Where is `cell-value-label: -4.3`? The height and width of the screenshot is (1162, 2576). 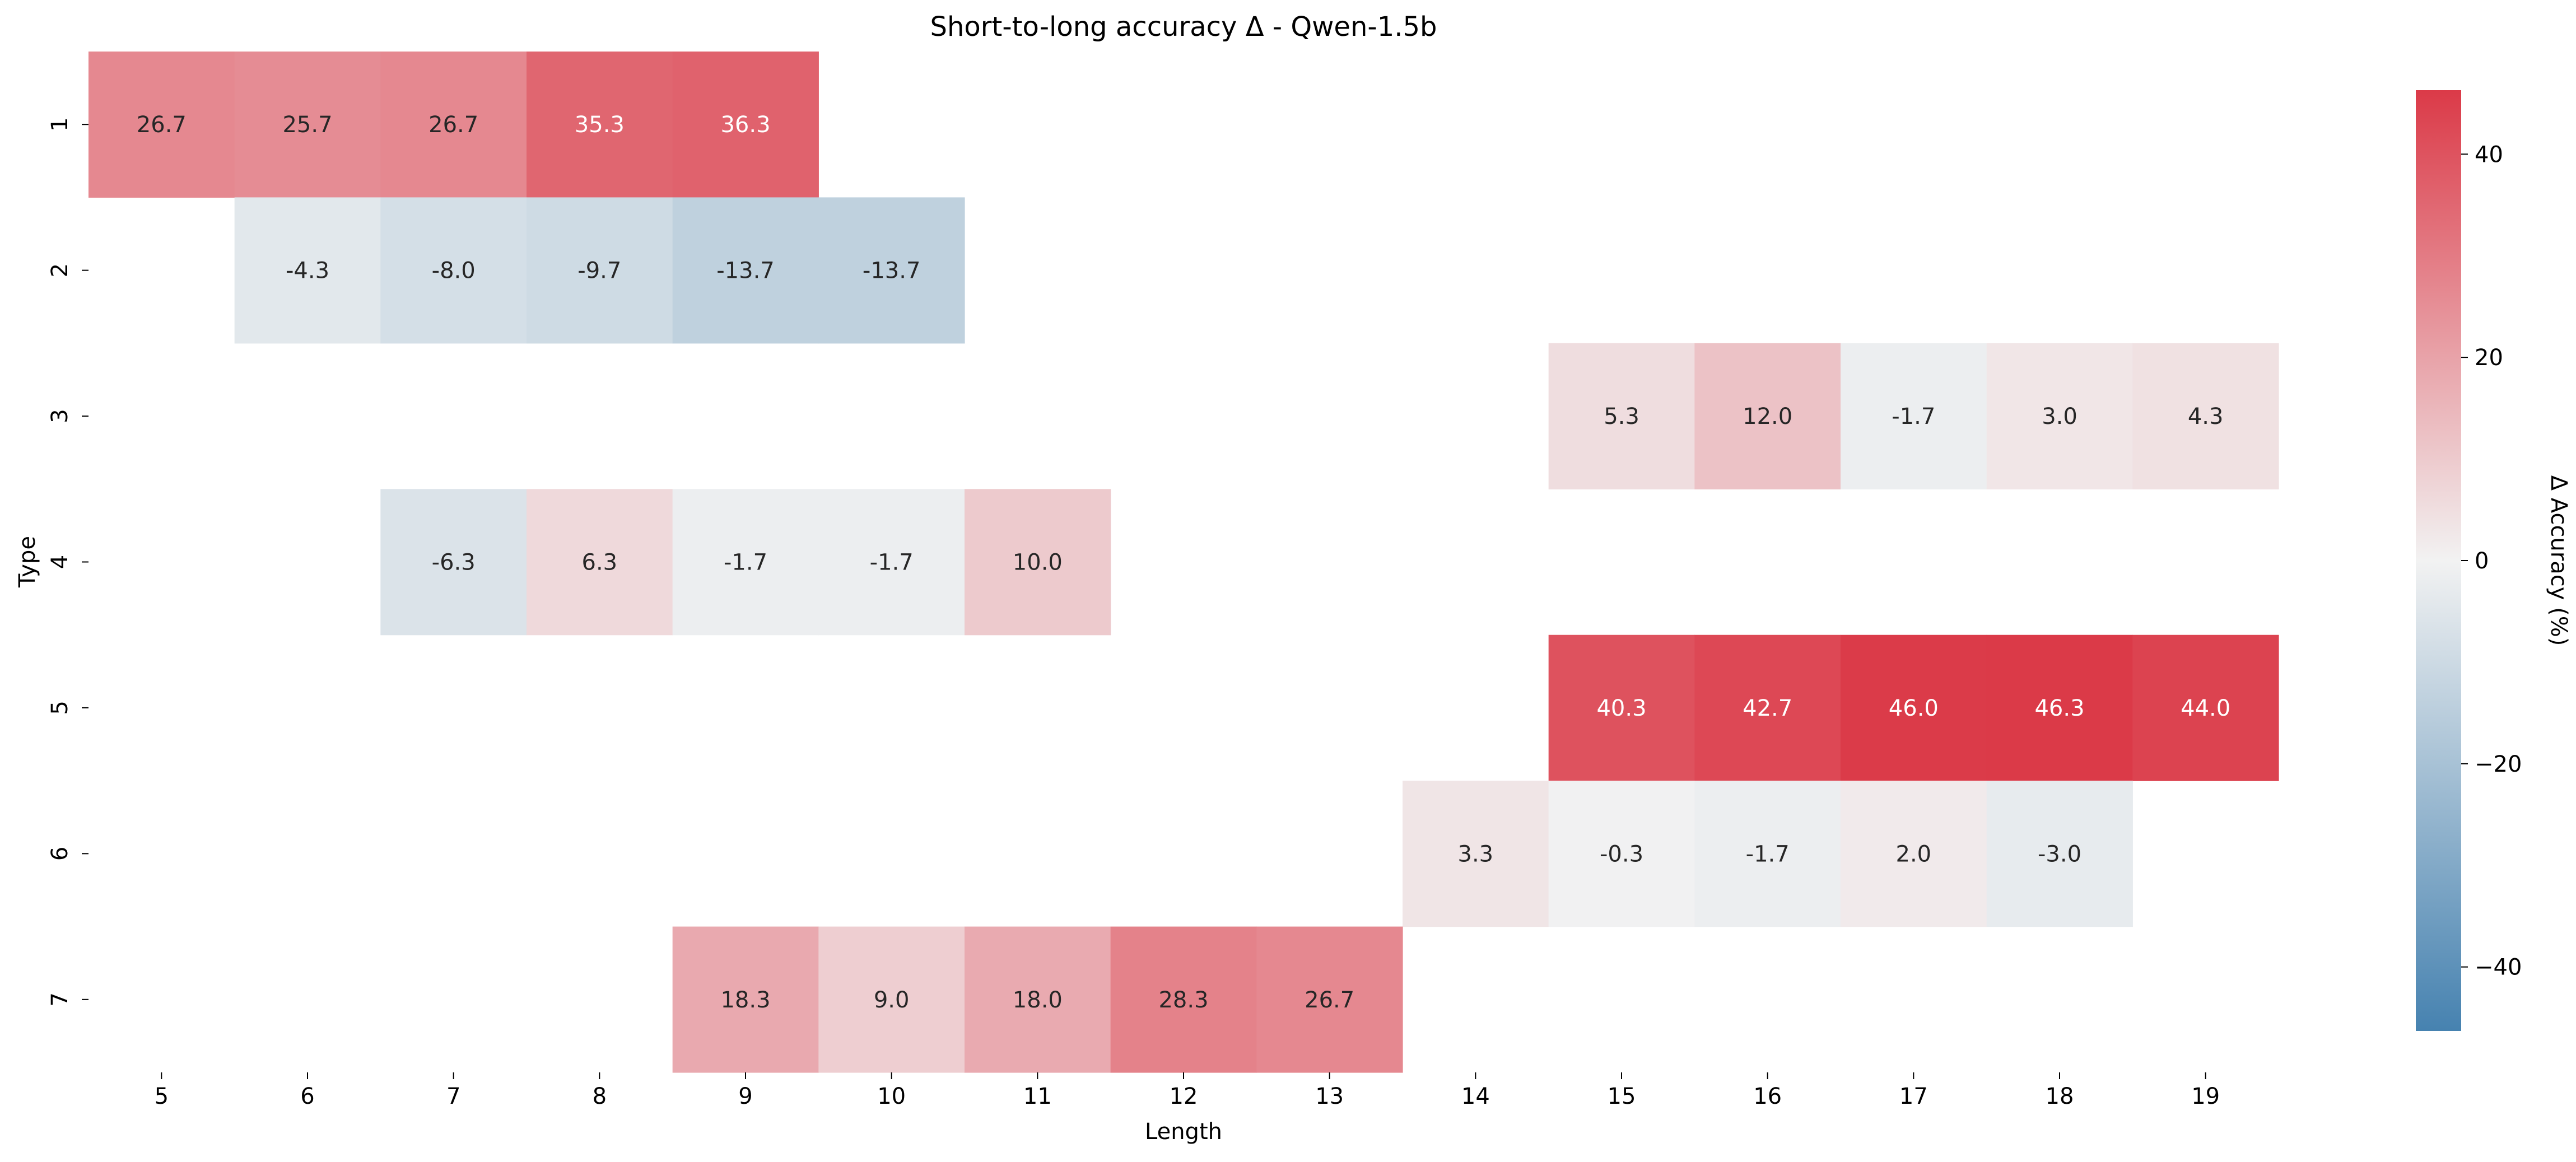 cell-value-label: -4.3 is located at coordinates (307, 271).